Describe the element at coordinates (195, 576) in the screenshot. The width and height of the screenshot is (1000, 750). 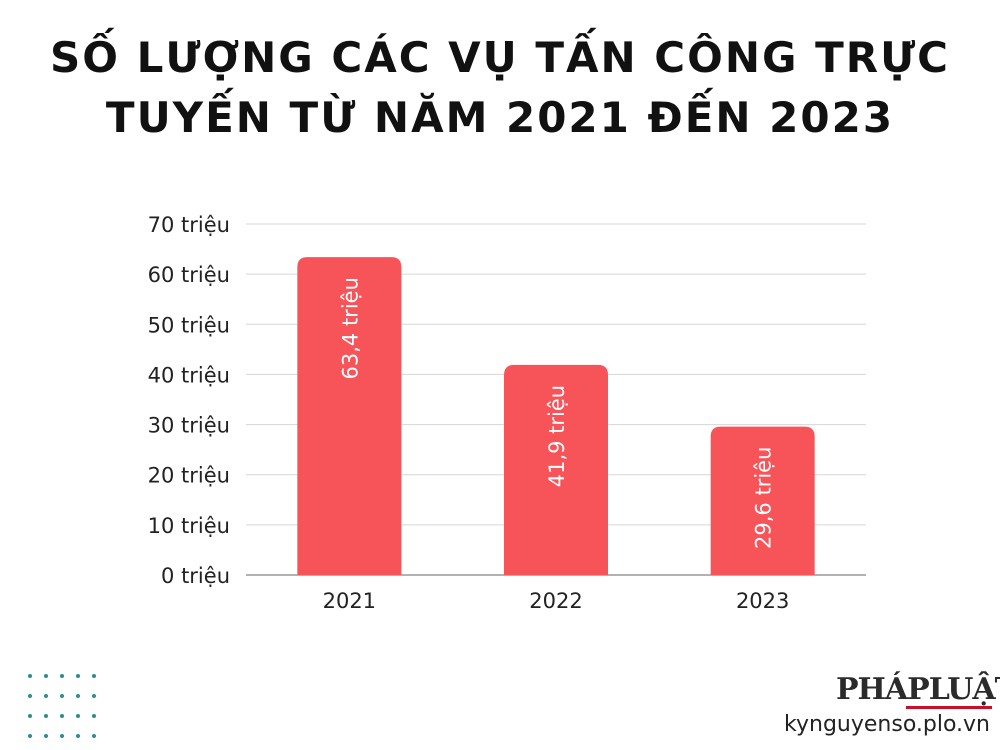
I see `y-tick-label: 0 triệu` at that location.